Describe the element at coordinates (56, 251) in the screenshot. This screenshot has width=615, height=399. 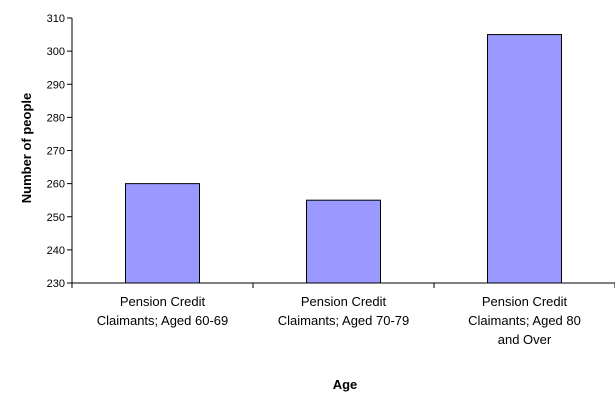
I see `y-tick-label: 240` at that location.